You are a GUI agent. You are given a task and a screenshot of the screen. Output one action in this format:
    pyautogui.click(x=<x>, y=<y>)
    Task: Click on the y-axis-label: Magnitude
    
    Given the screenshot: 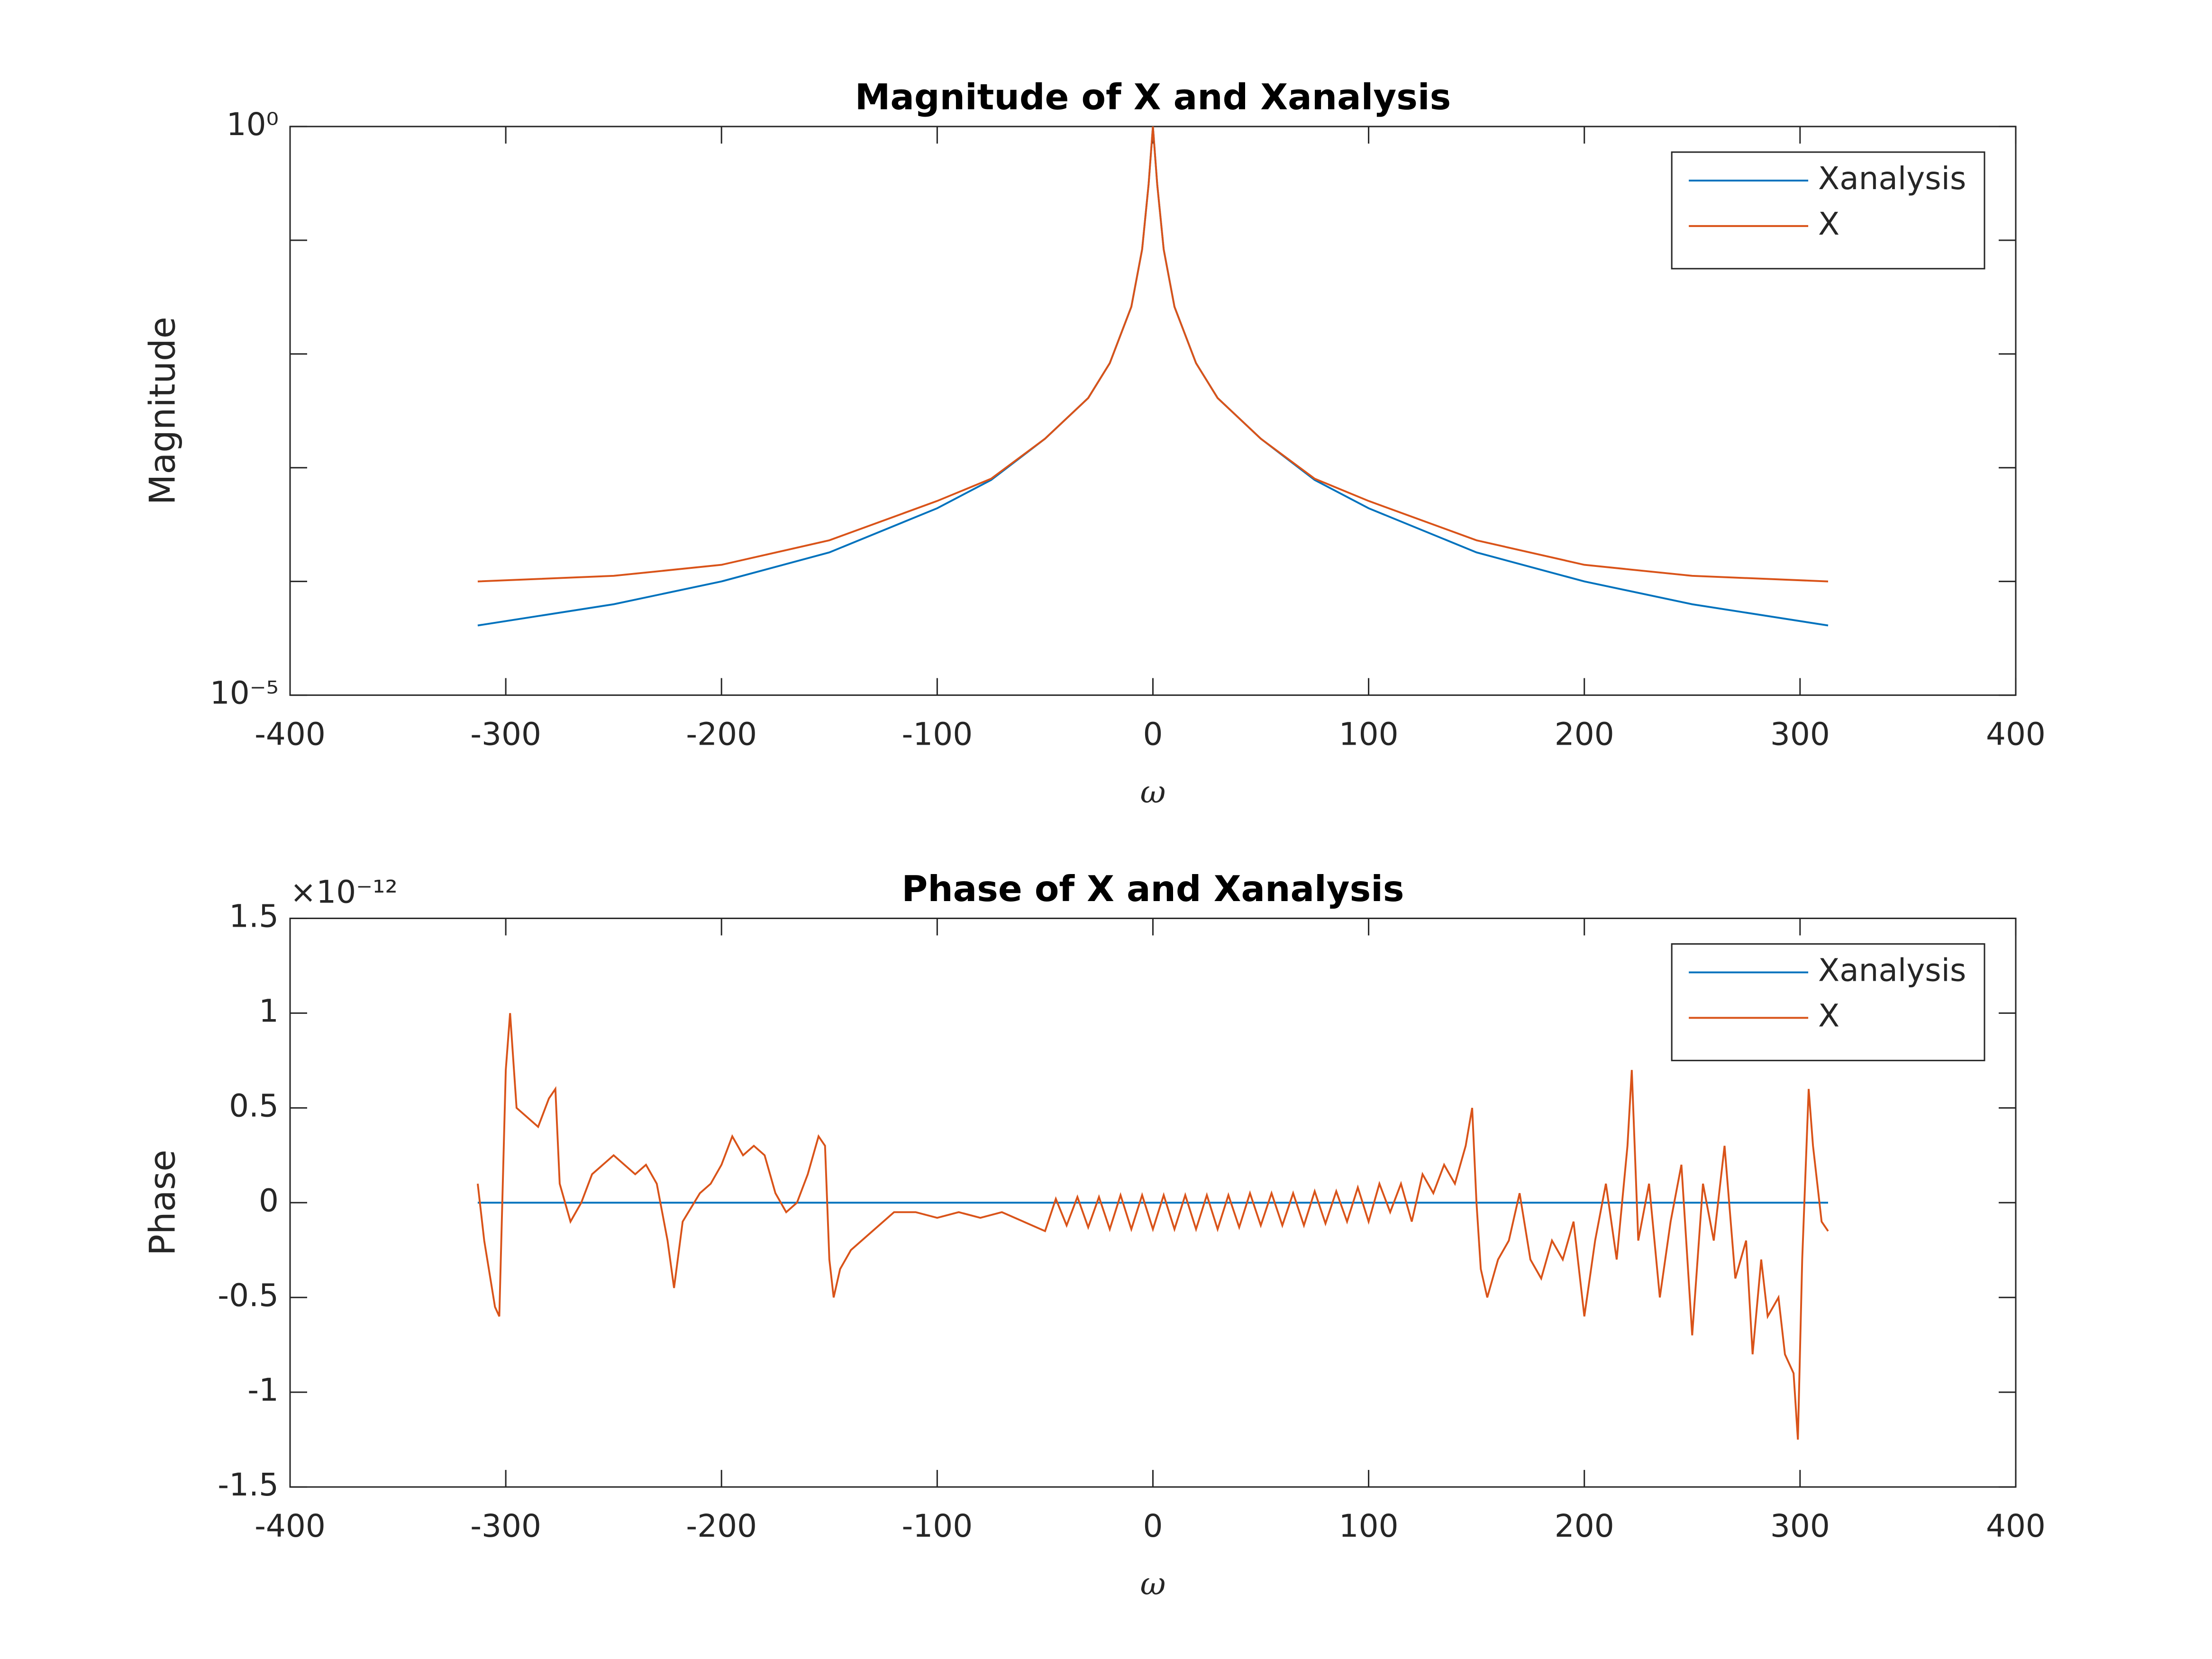 What is the action you would take?
    pyautogui.click(x=162, y=411)
    